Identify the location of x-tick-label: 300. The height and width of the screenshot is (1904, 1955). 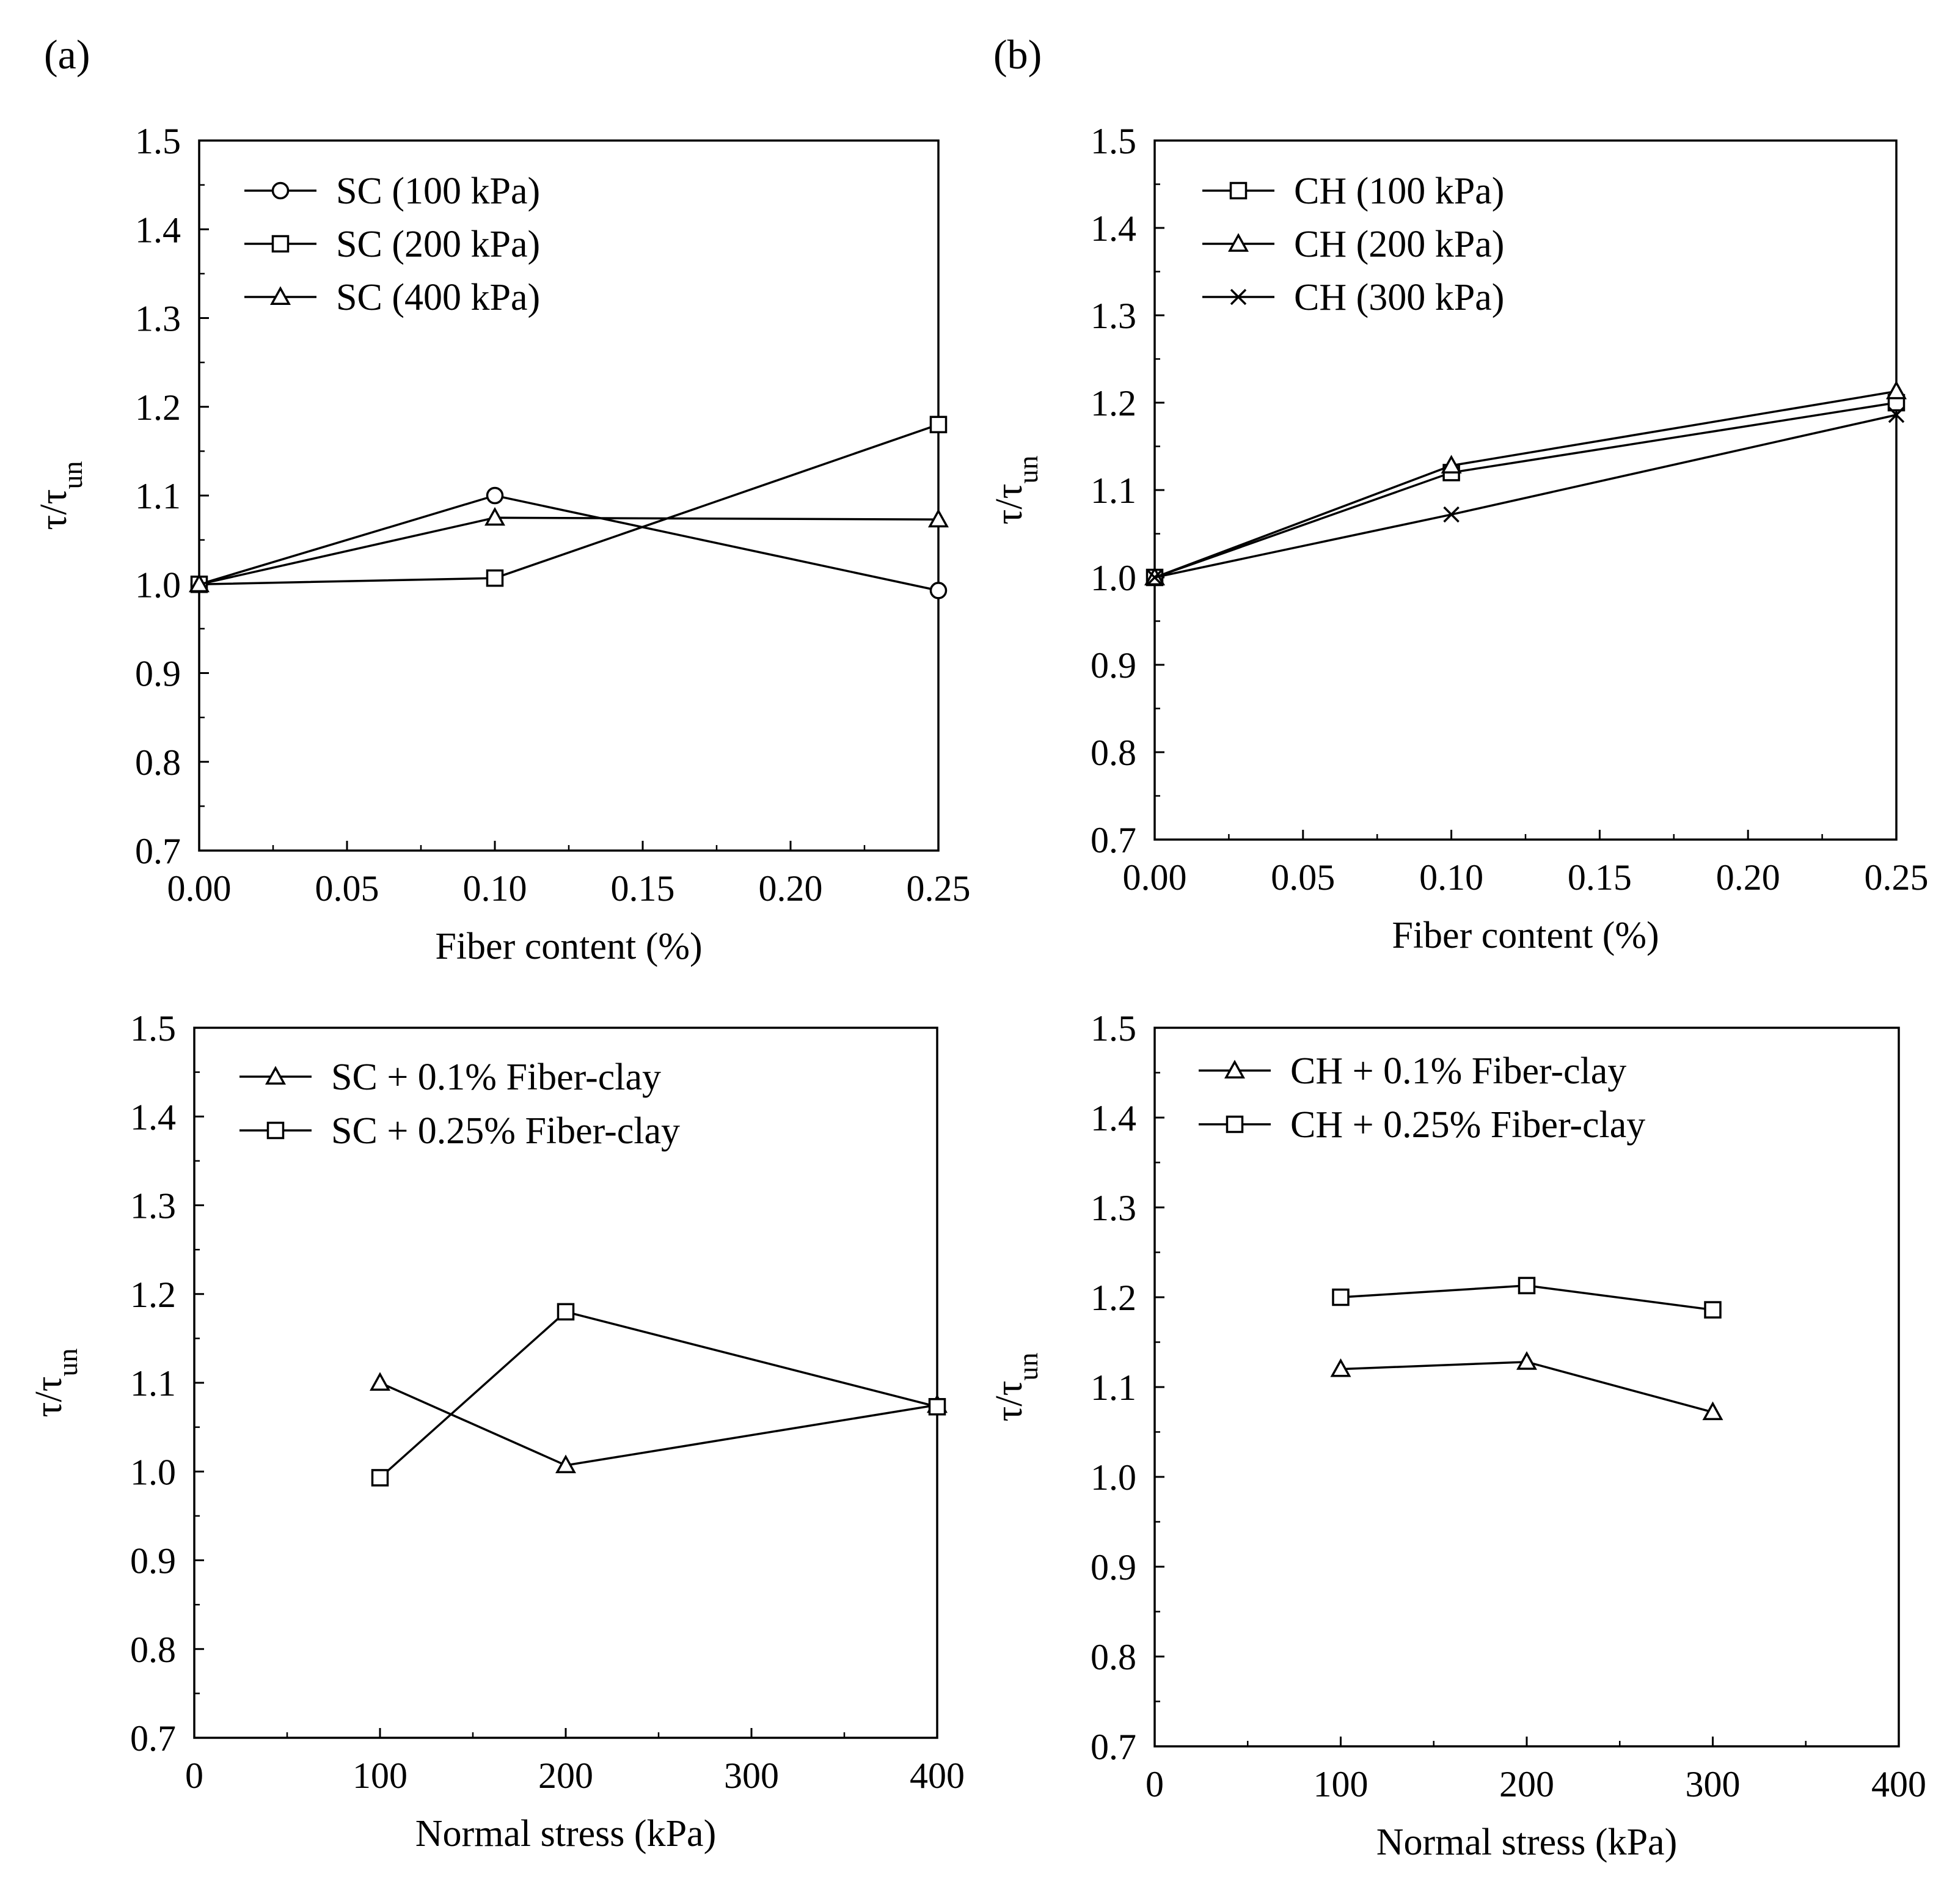
(1713, 1784).